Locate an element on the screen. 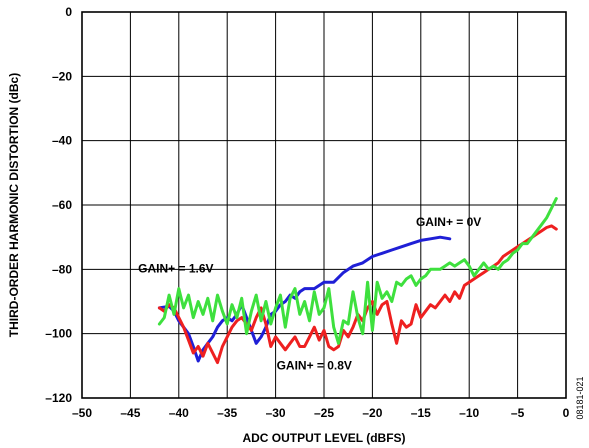  figure-code: 08181-021 is located at coordinates (580, 397).